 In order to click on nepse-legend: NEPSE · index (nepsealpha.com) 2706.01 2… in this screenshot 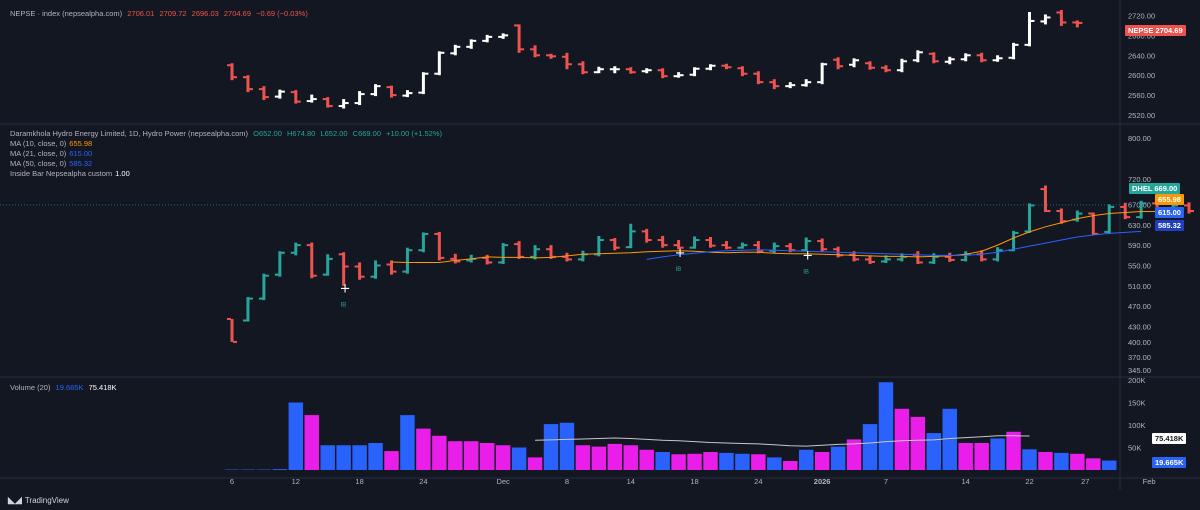, I will do `click(160, 14)`.